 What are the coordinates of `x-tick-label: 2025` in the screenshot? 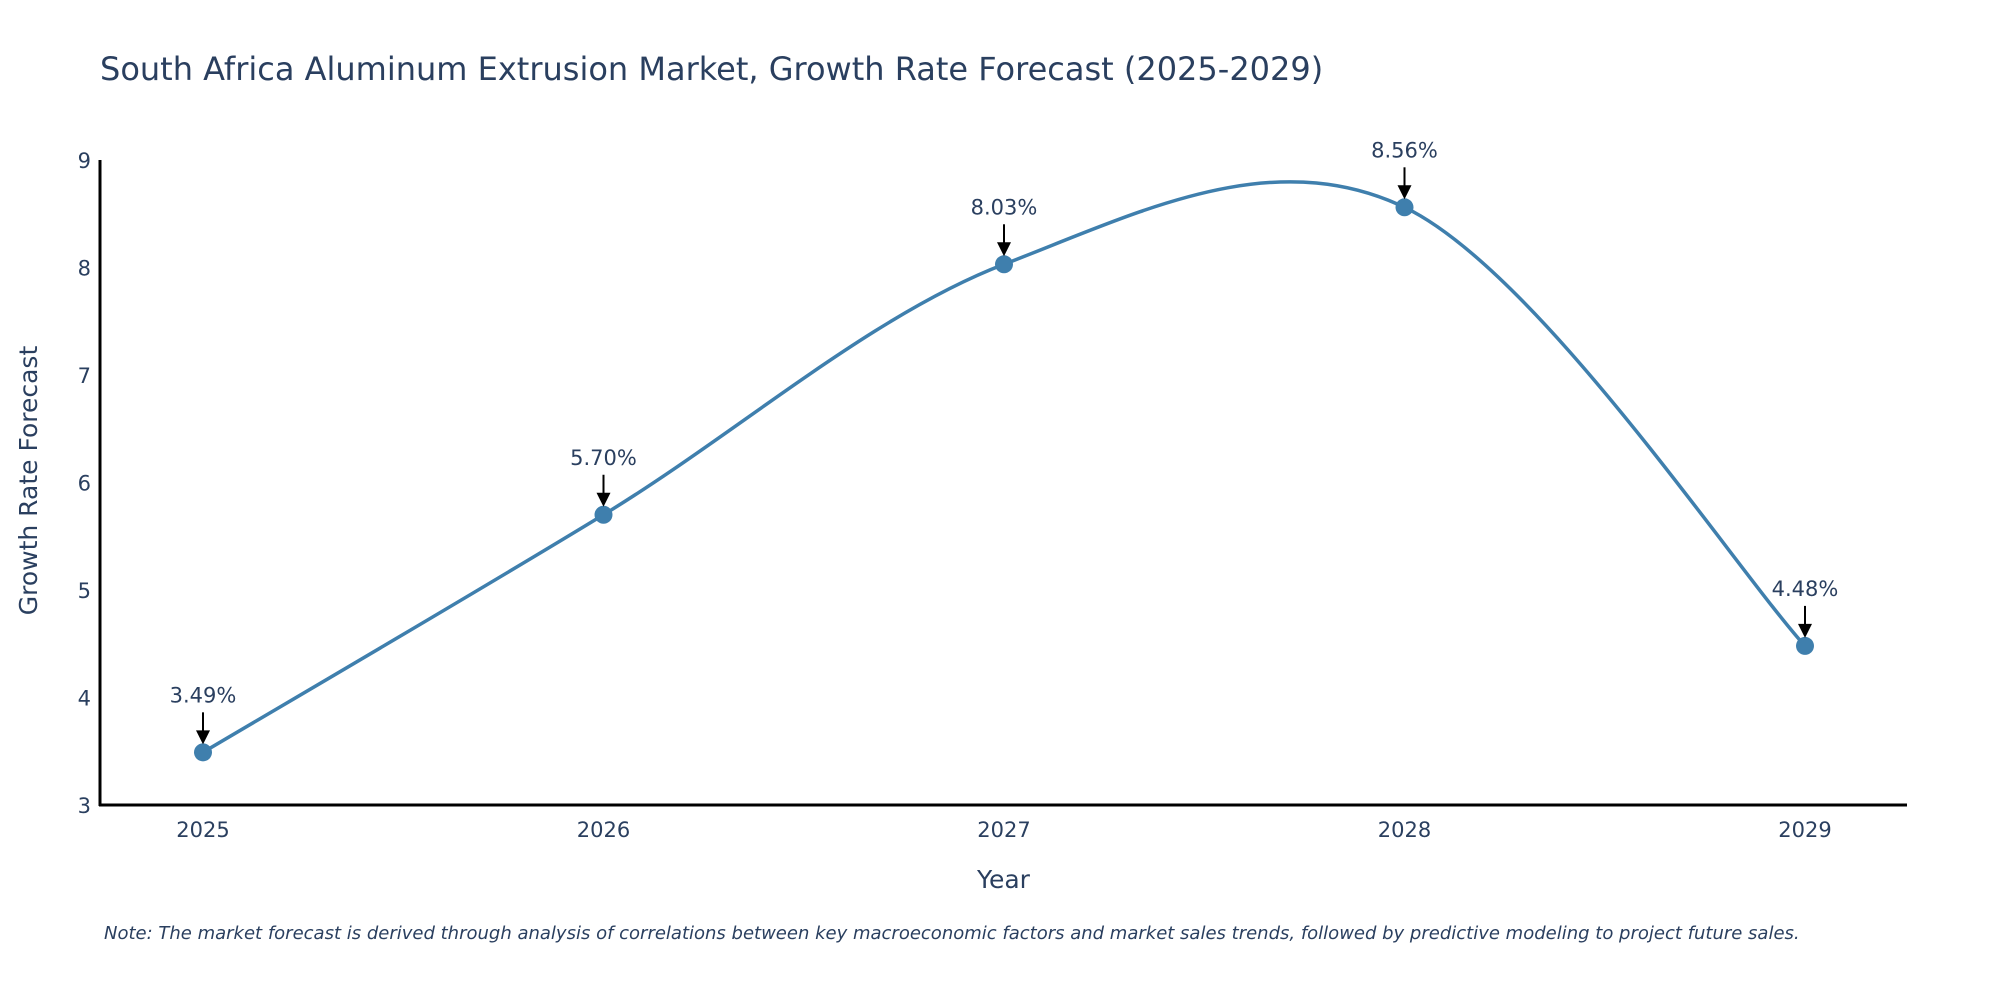 It's located at (202, 830).